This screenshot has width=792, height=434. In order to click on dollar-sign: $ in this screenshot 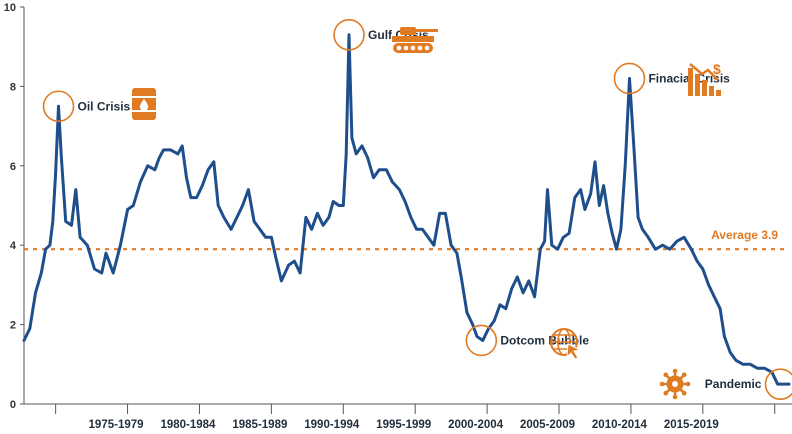, I will do `click(717, 69)`.